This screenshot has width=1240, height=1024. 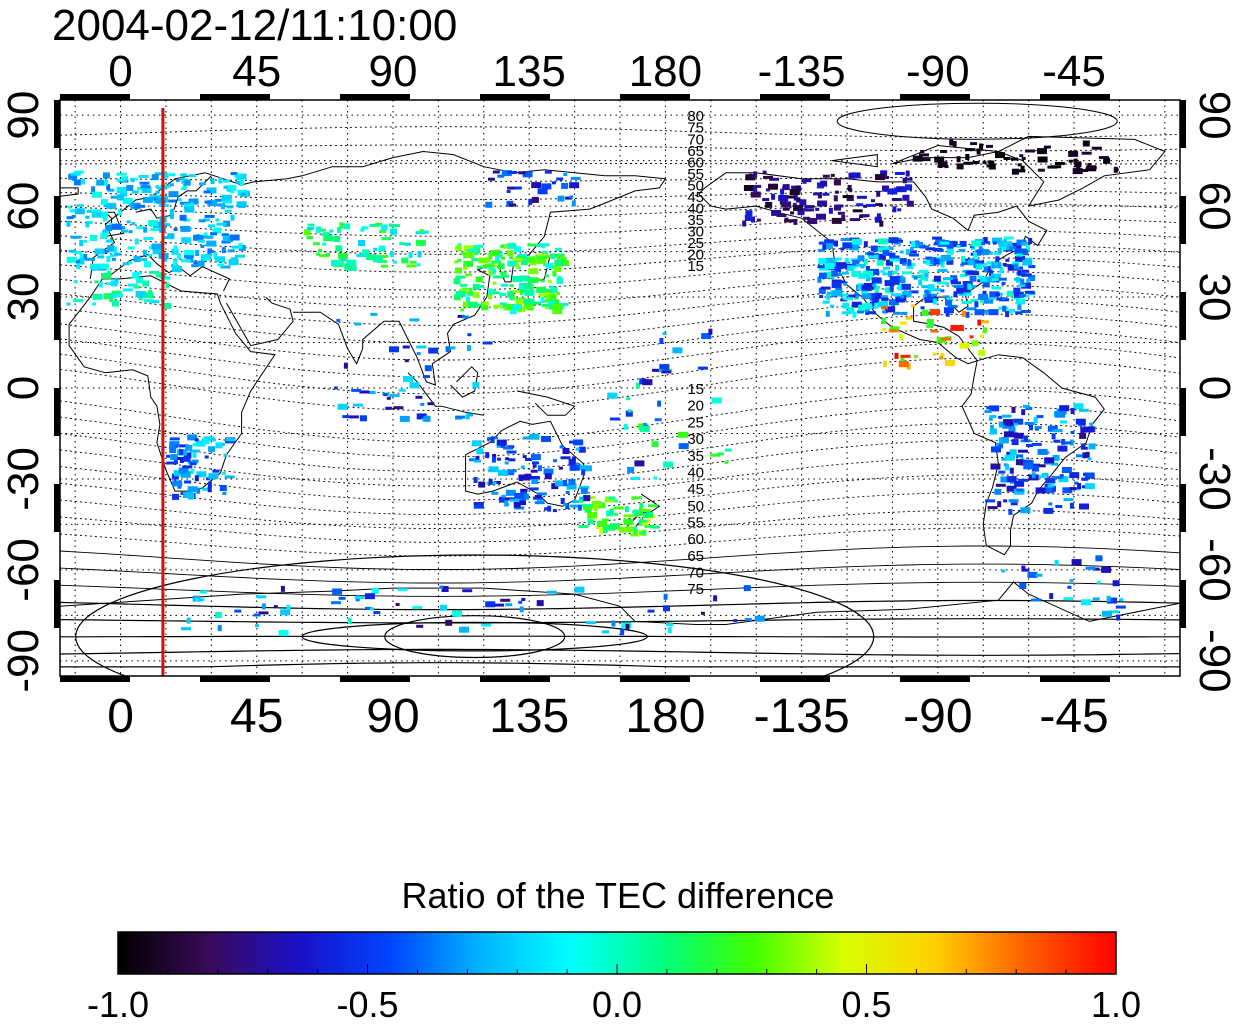 I want to click on contour-label: 65, so click(x=695, y=151).